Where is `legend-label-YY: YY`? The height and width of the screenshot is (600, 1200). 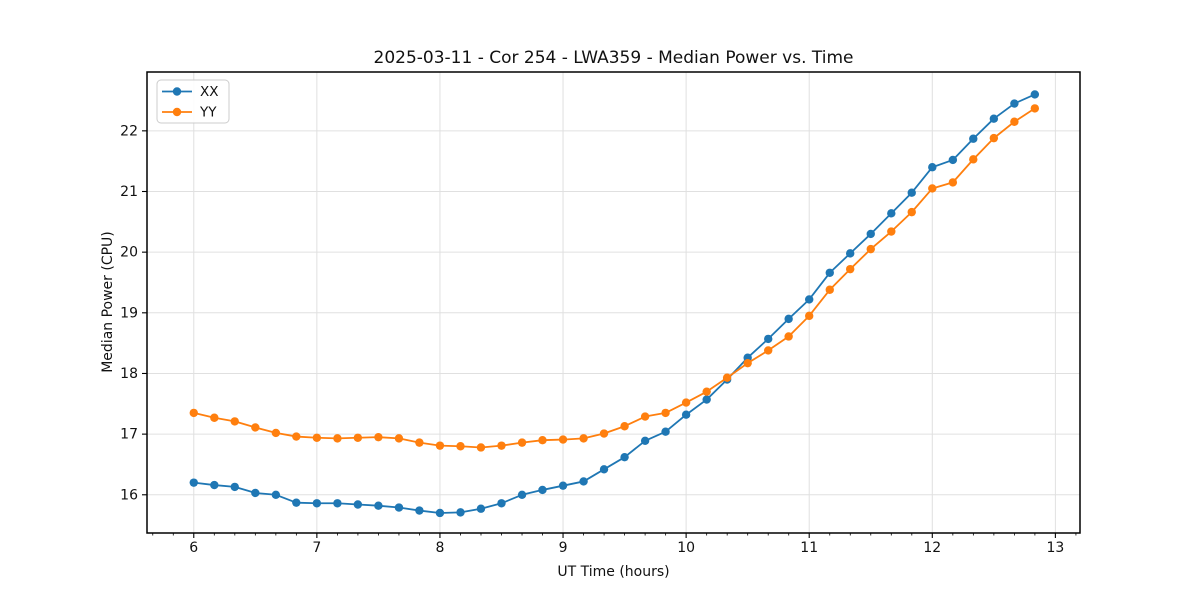
legend-label-YY: YY is located at coordinates (208, 113).